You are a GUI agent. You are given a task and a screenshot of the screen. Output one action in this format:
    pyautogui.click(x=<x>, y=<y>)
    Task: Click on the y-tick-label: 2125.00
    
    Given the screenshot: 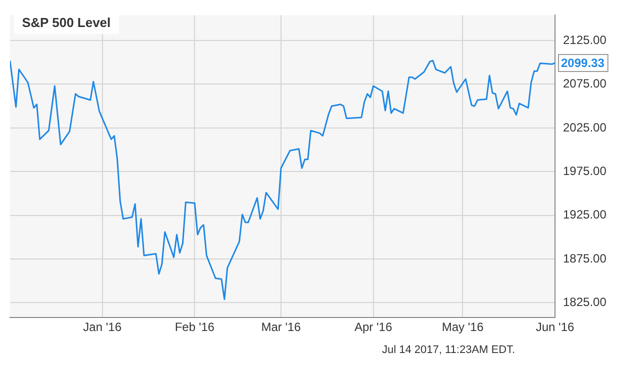 What is the action you would take?
    pyautogui.click(x=585, y=39)
    